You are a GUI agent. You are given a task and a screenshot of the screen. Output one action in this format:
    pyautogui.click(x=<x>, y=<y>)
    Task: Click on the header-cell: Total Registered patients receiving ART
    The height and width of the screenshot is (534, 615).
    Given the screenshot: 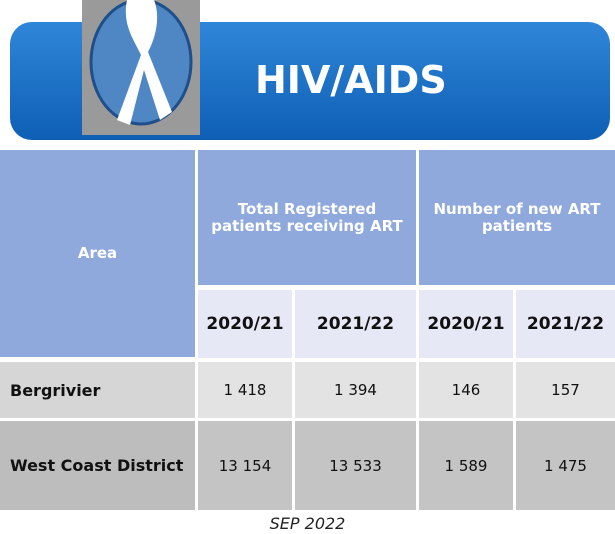 What is the action you would take?
    pyautogui.click(x=307, y=217)
    